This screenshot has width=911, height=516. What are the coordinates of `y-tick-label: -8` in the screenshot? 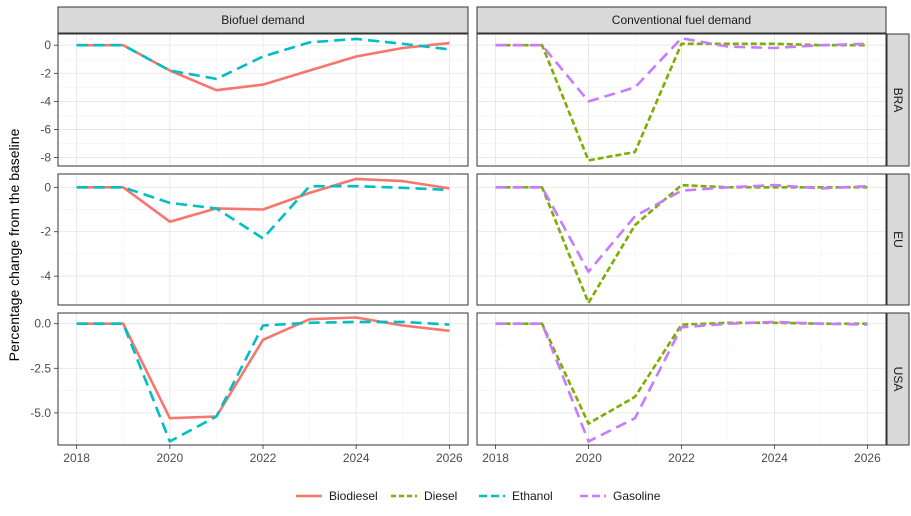 It's located at (45, 158).